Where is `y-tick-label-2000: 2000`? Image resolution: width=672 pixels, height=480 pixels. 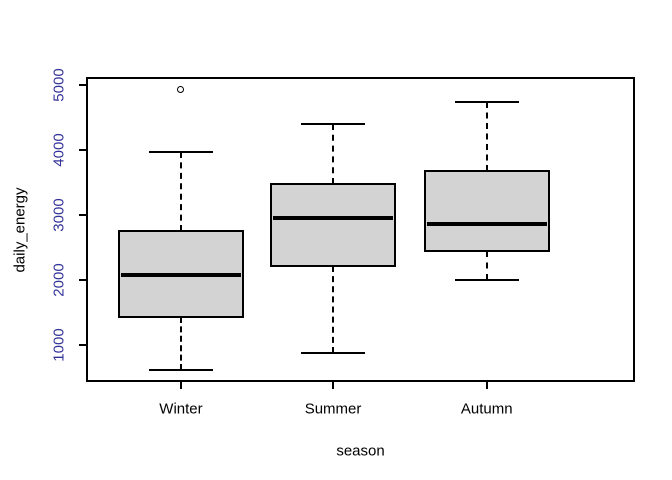
y-tick-label-2000: 2000 is located at coordinates (59, 280).